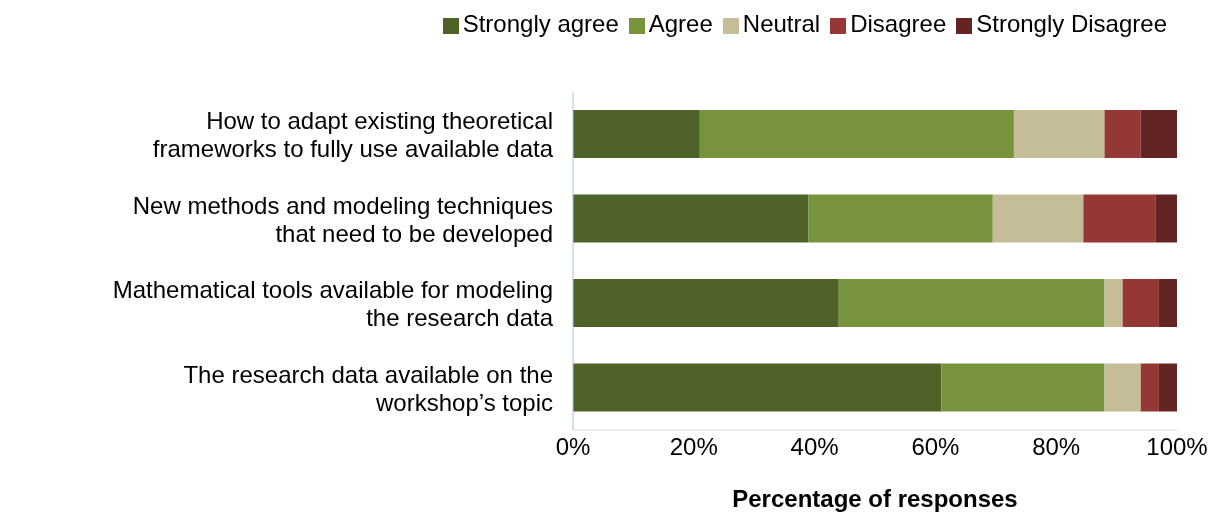  Describe the element at coordinates (814, 447) in the screenshot. I see `x-tick-label: 40%` at that location.